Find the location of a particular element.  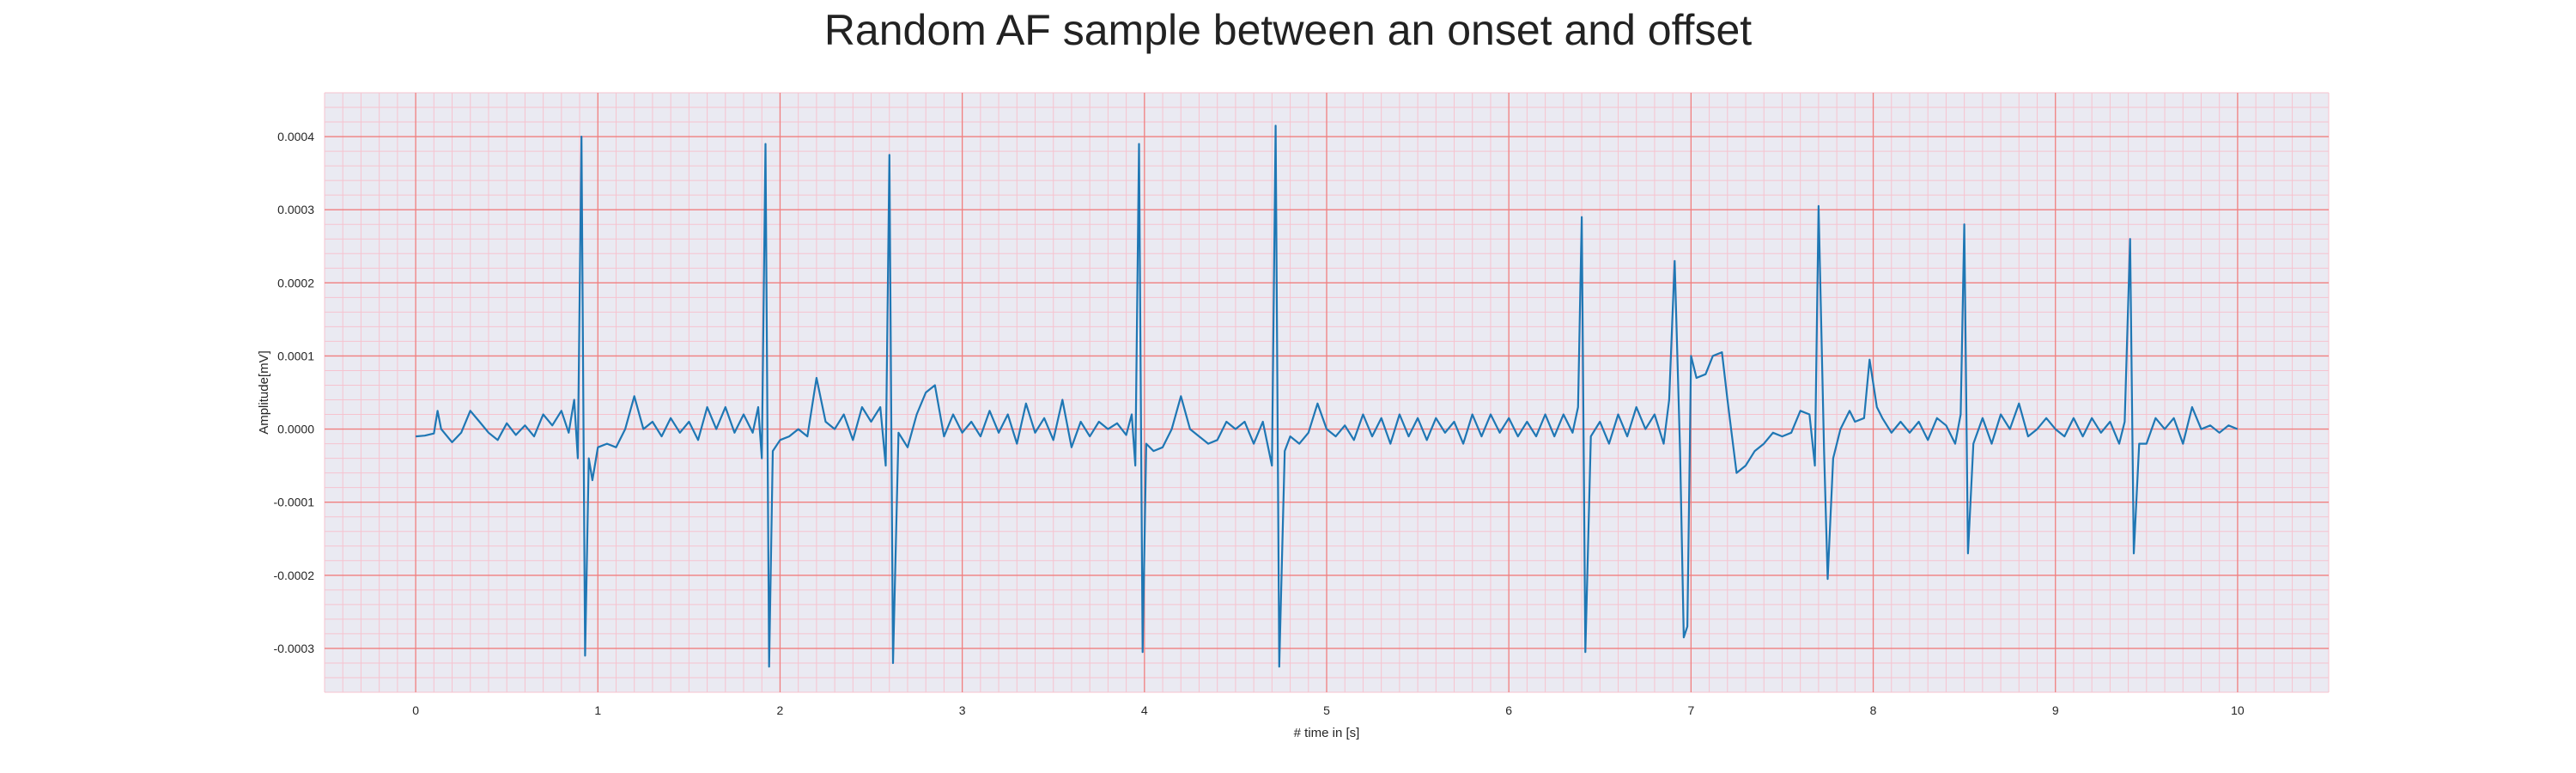

x-tick-labels: 0 1 2 3 4 5 6 7 8 9 10 is located at coordinates (1328, 710).